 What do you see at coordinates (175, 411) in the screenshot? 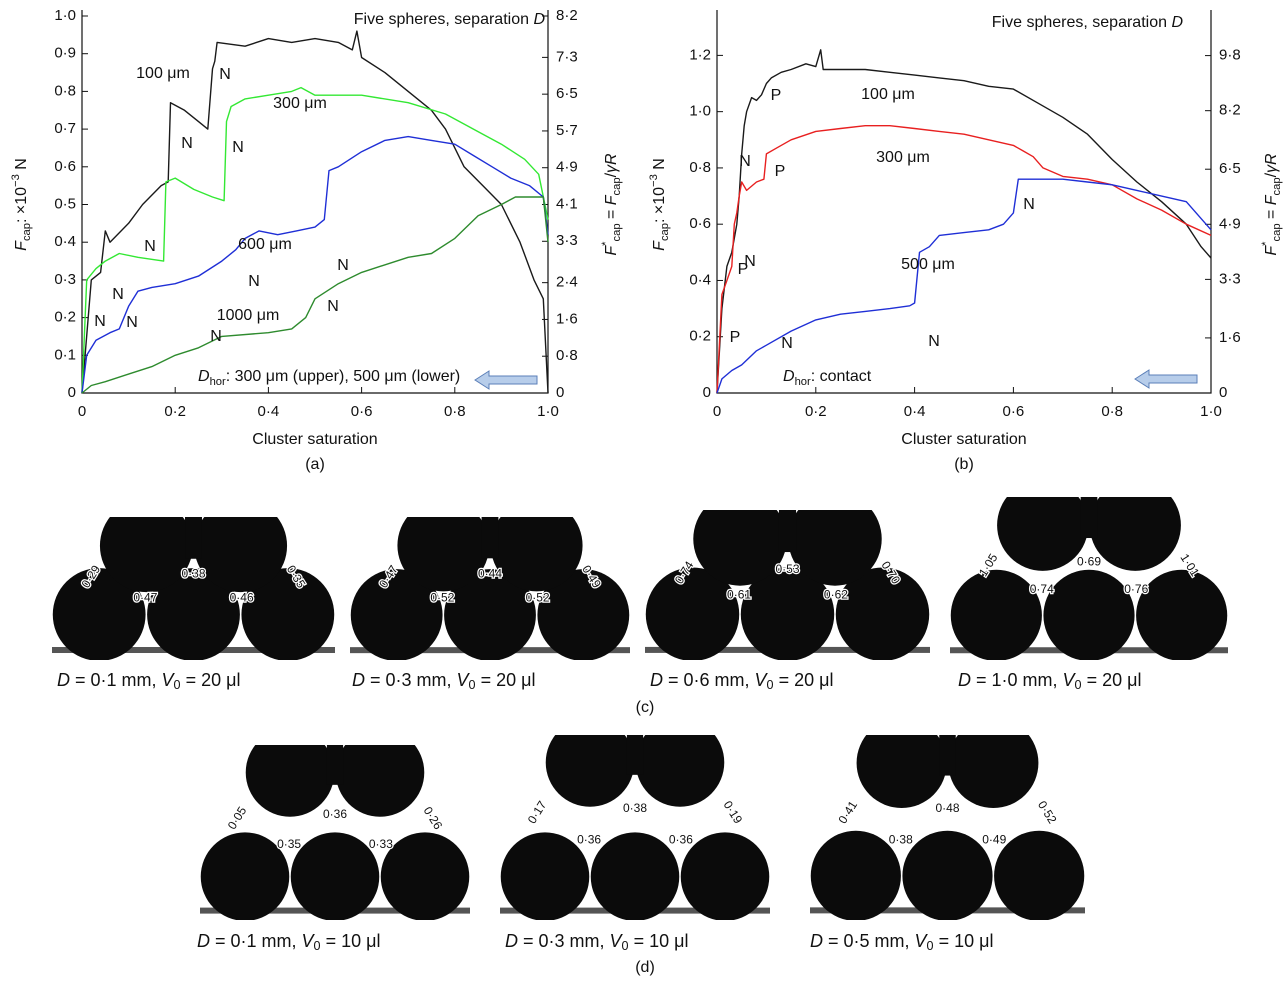
I see `x-tick-label: 0·2` at bounding box center [175, 411].